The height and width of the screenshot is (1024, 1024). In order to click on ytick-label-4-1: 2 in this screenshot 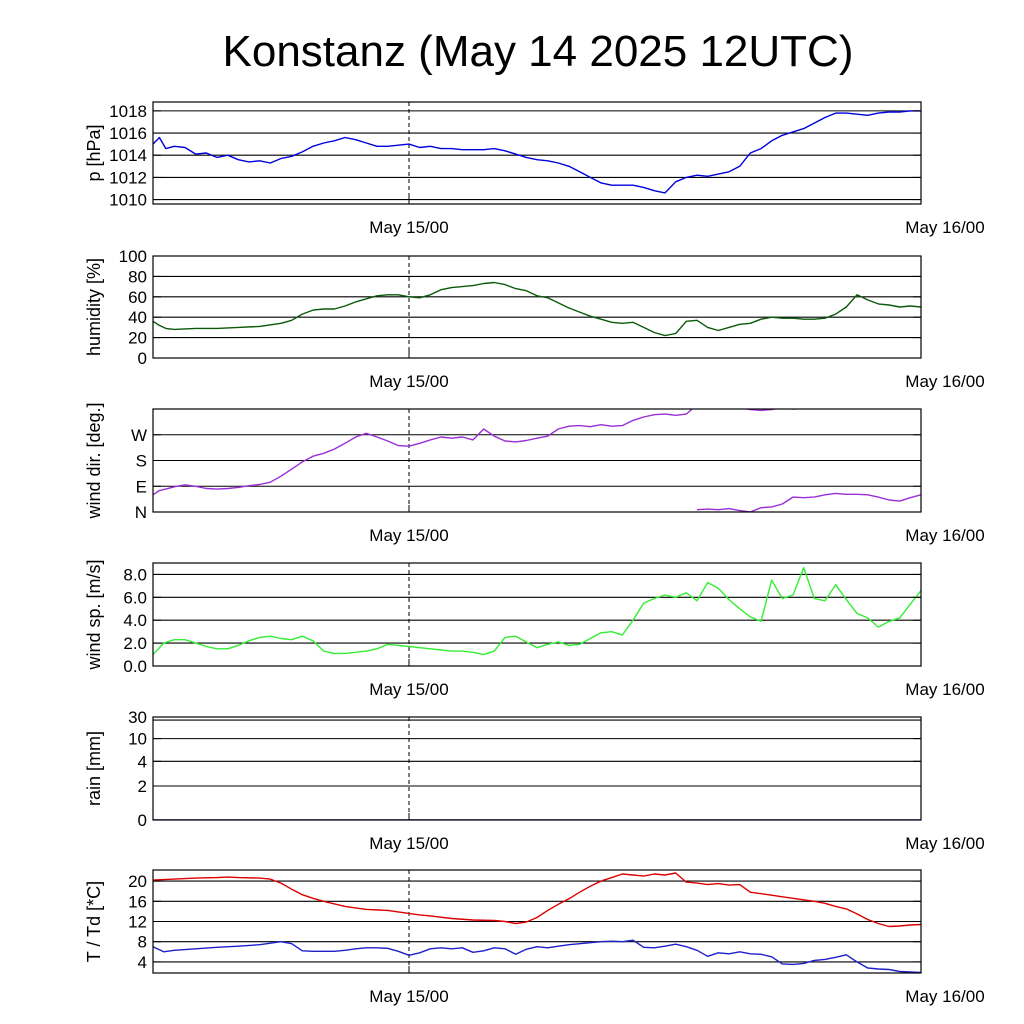, I will do `click(142, 786)`.